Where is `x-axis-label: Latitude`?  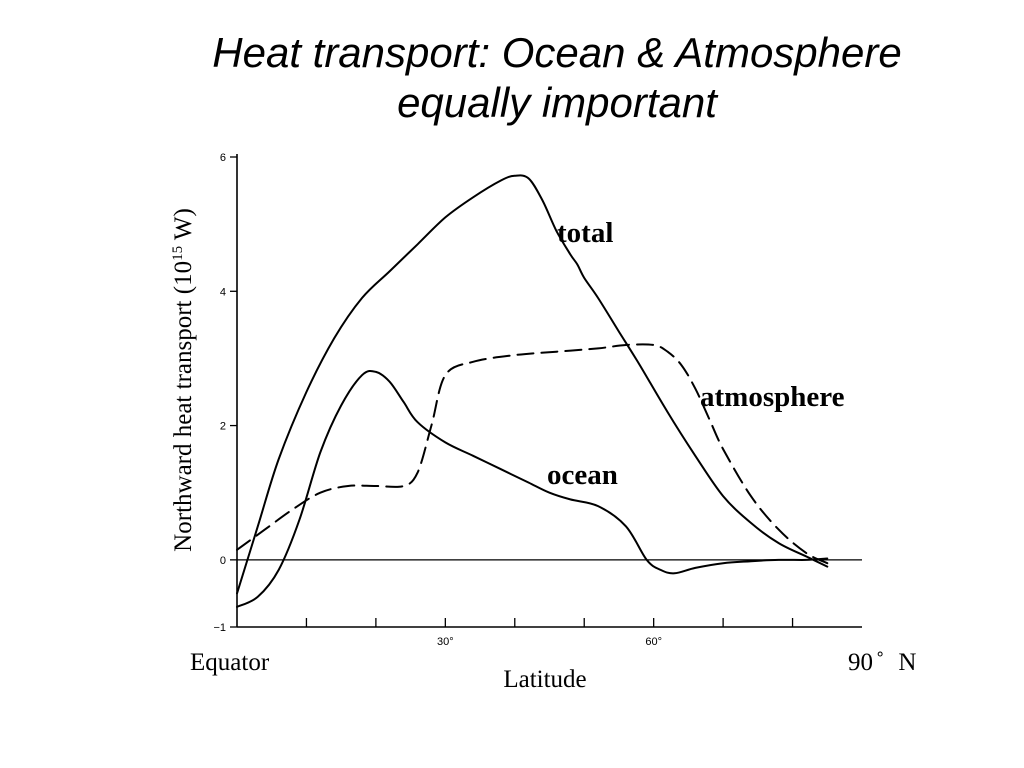
x-axis-label: Latitude is located at coordinates (544, 679).